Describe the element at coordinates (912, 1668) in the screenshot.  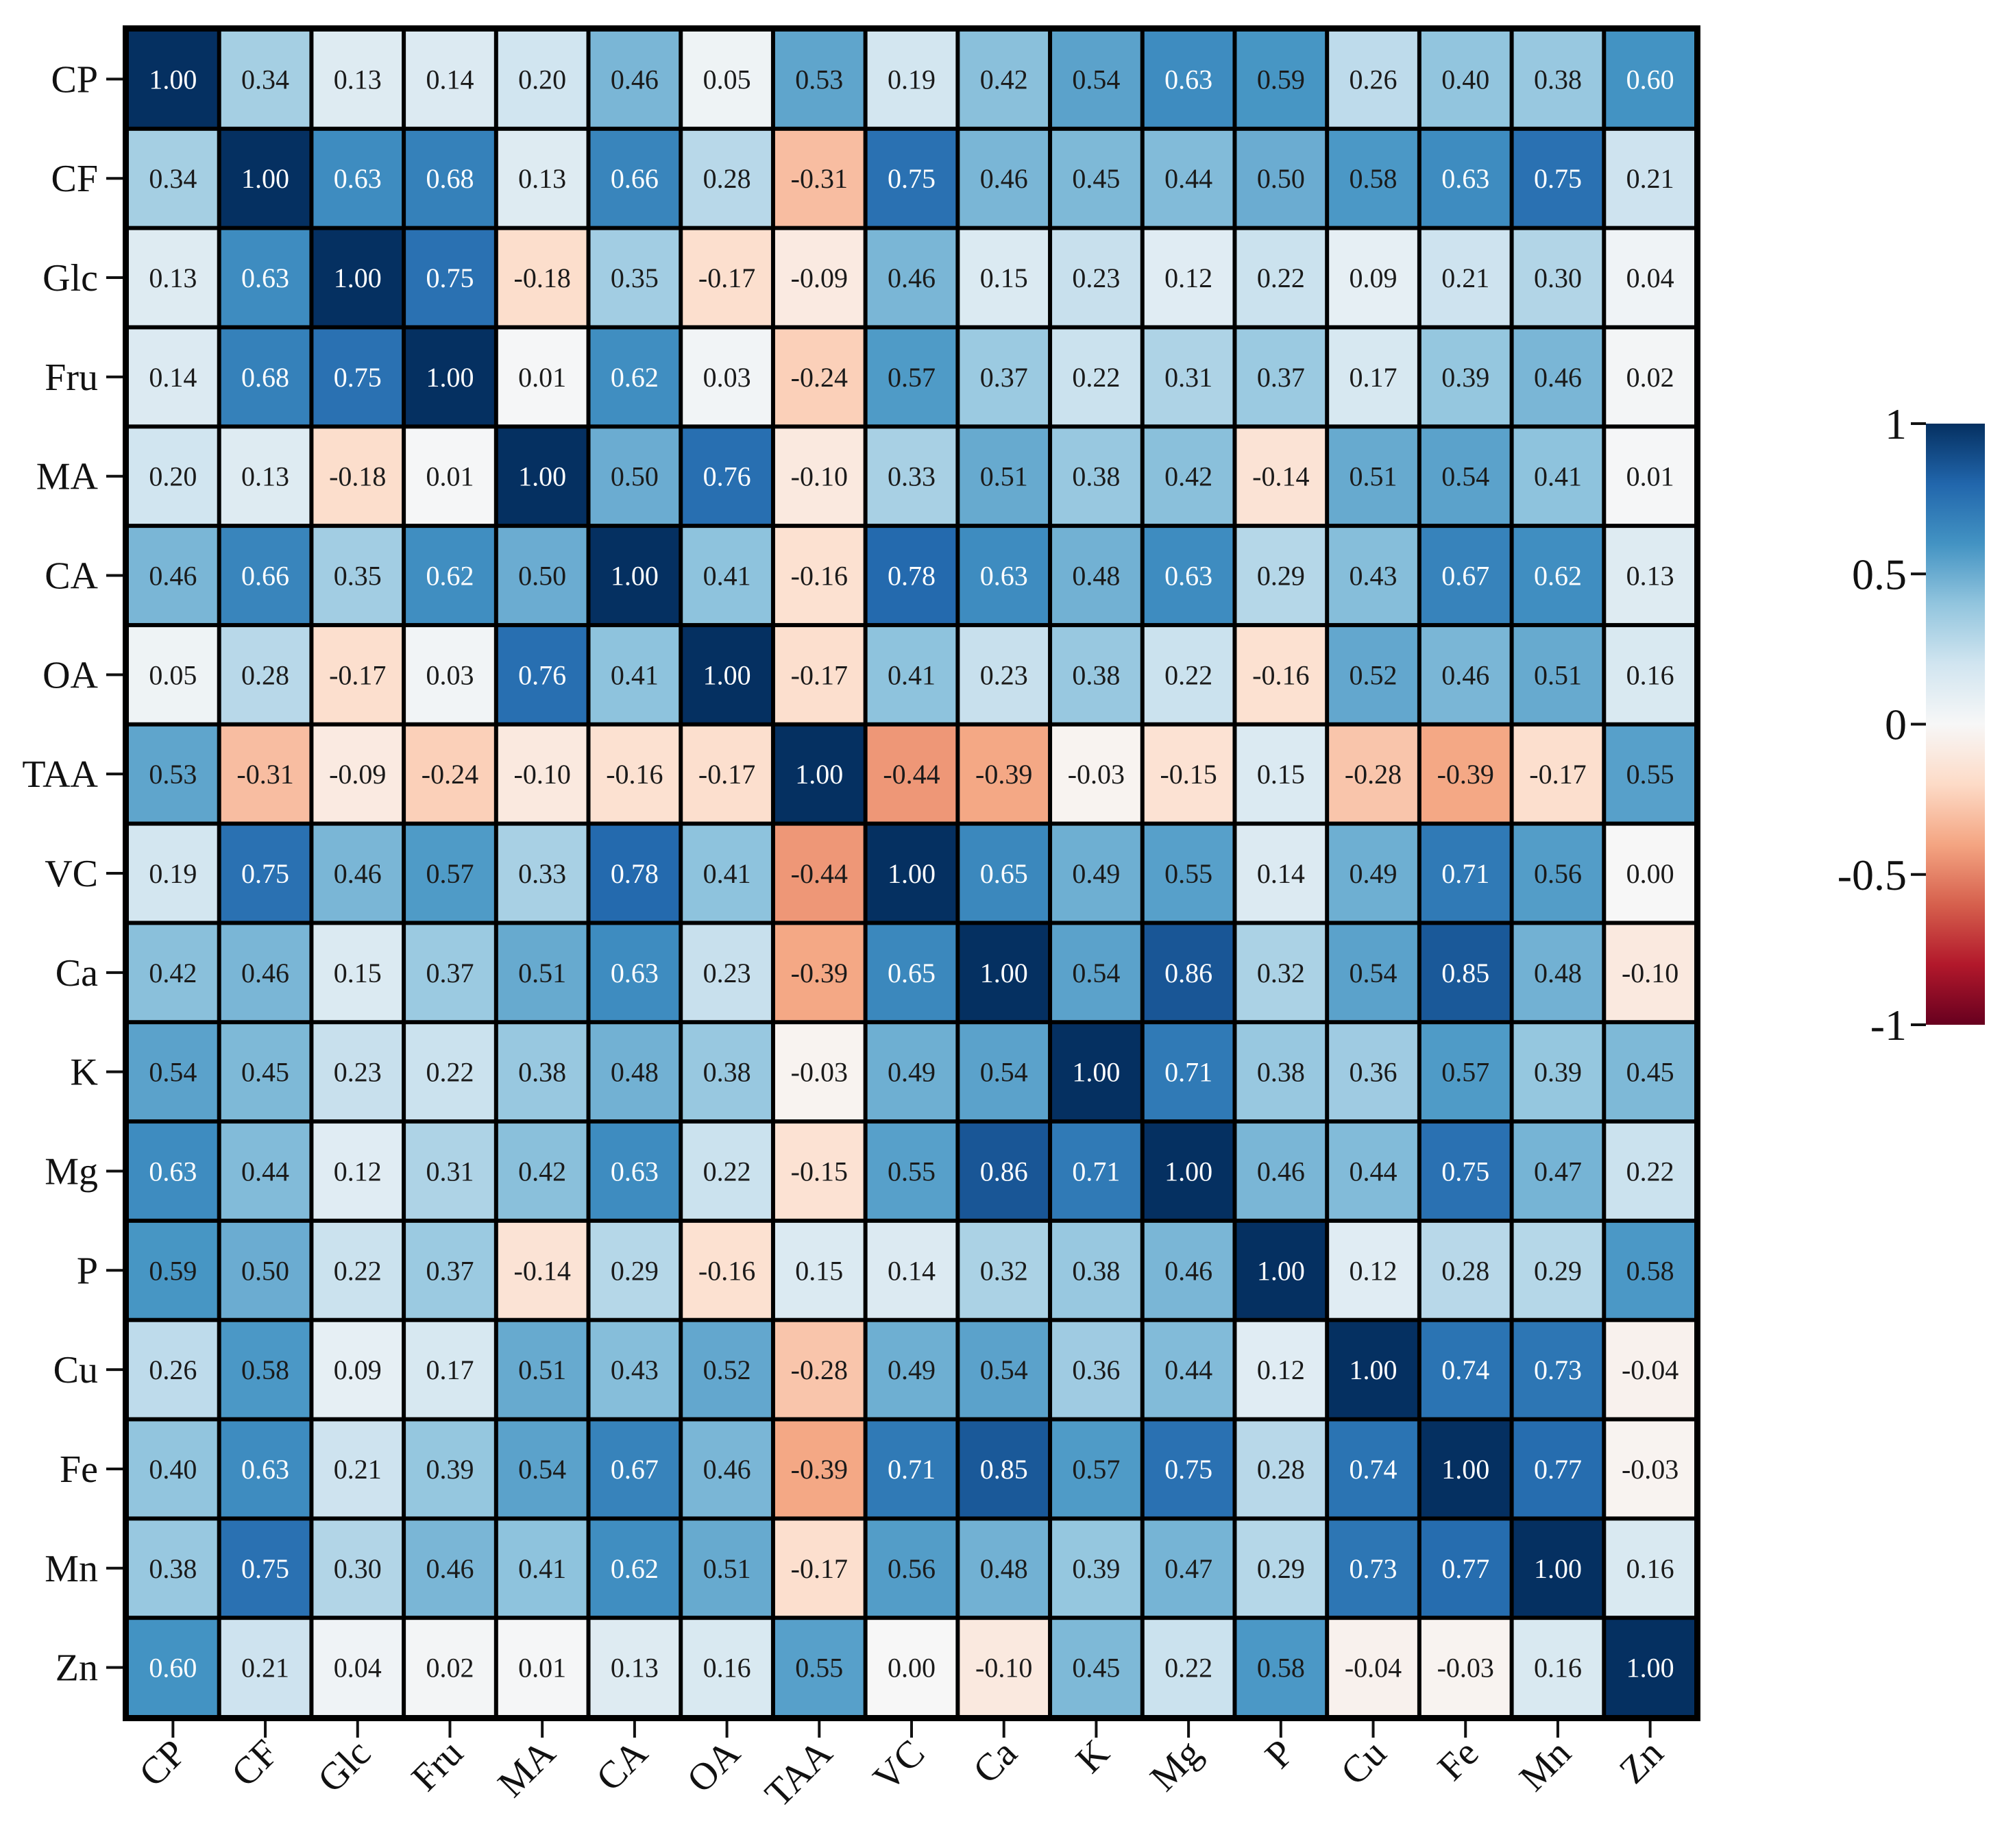
I see `cell-value-label: 0.00` at that location.